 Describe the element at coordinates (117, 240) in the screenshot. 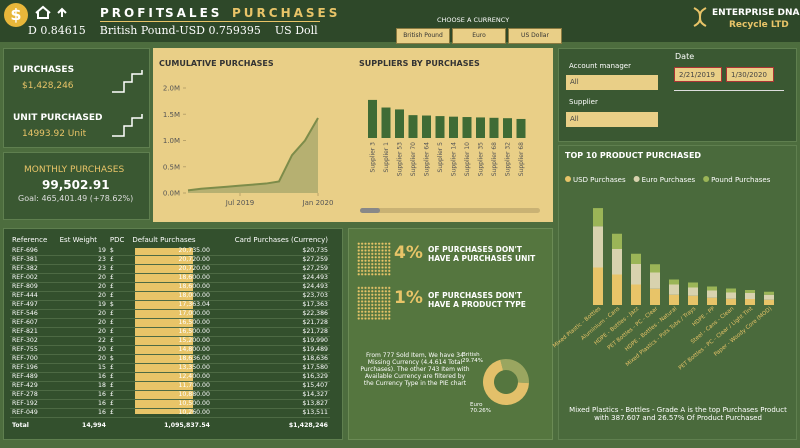

I see `column-header: PDC` at that location.